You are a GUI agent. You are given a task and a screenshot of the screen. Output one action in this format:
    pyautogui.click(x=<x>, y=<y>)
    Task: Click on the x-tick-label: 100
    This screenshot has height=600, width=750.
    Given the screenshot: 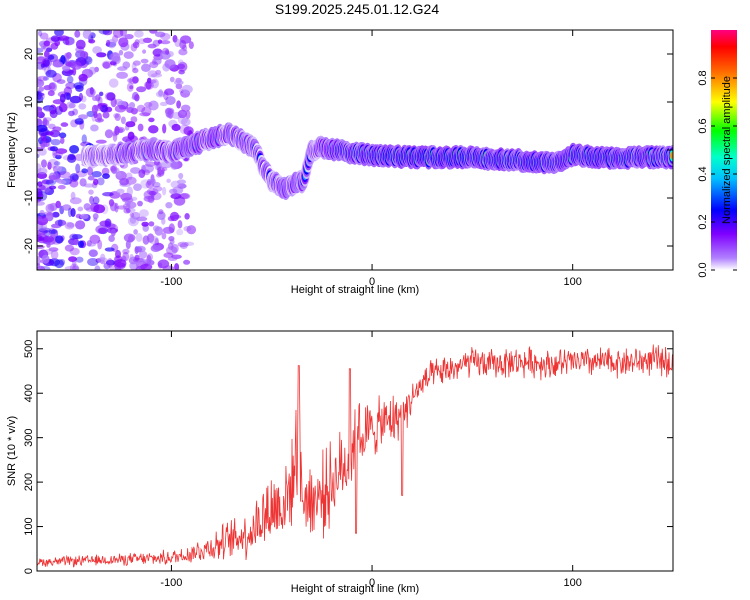 What is the action you would take?
    pyautogui.click(x=573, y=583)
    